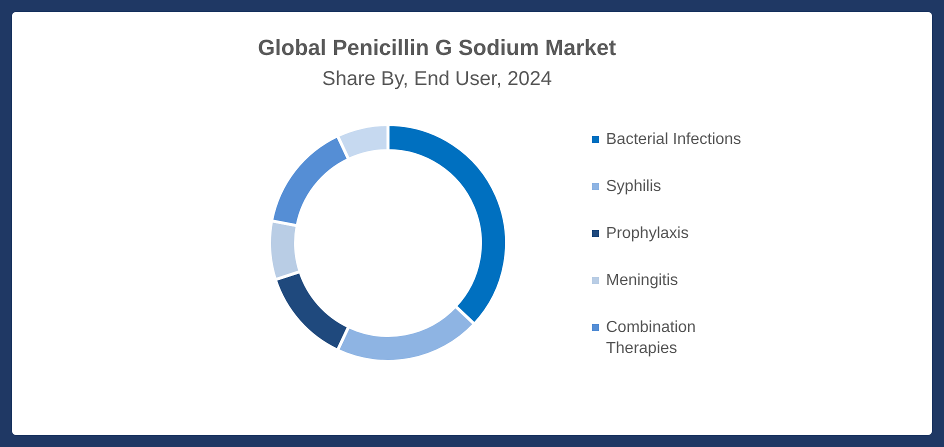 This screenshot has width=944, height=447. Describe the element at coordinates (674, 139) in the screenshot. I see `legend-label: Bacterial Infections` at that location.